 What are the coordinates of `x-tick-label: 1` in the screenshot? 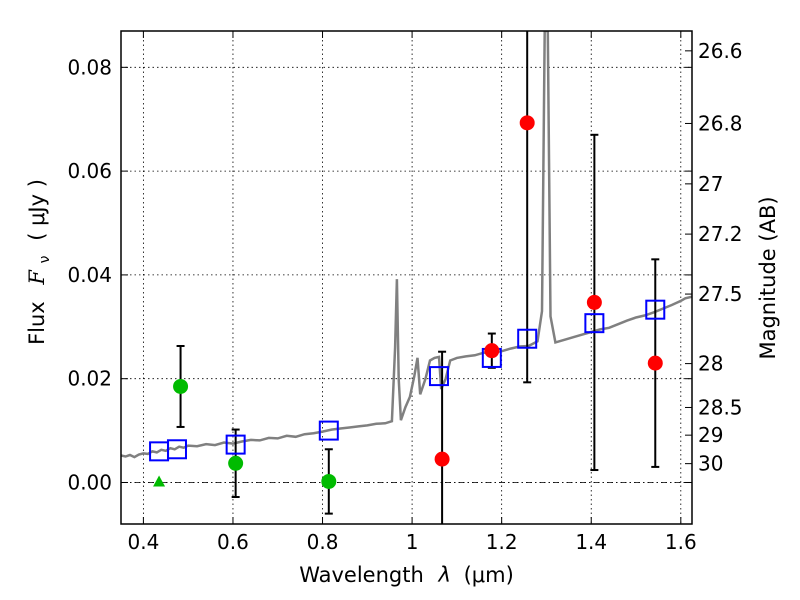 It's located at (412, 542).